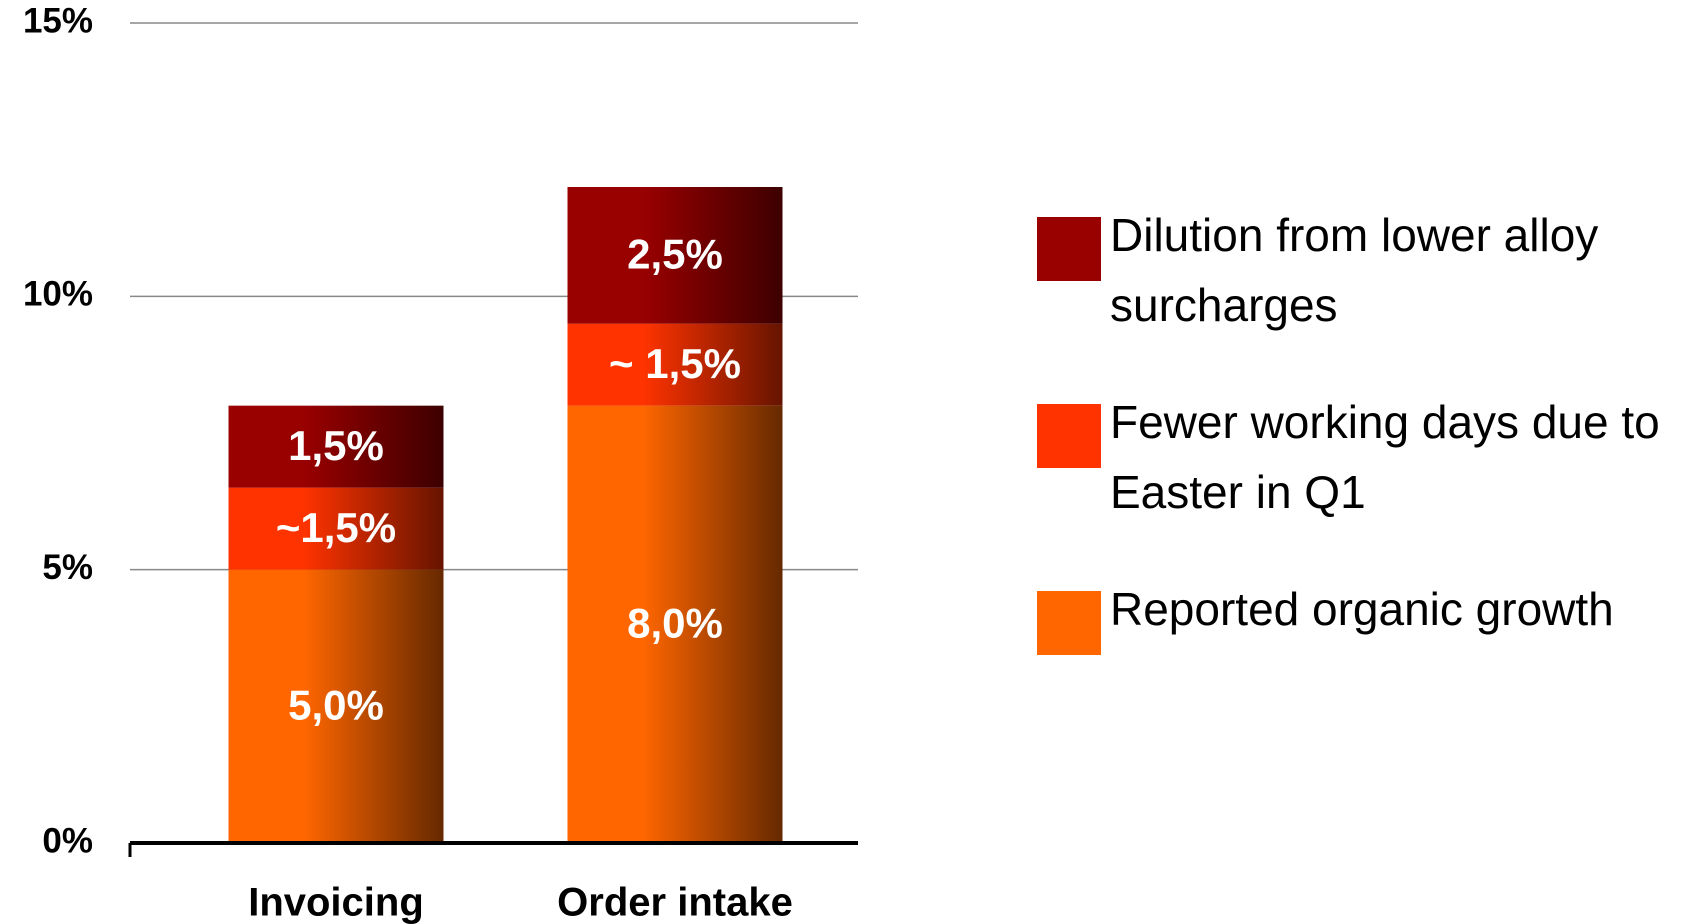 Image resolution: width=1688 pixels, height=924 pixels. I want to click on legend-label: Reported organic growth, so click(1362, 609).